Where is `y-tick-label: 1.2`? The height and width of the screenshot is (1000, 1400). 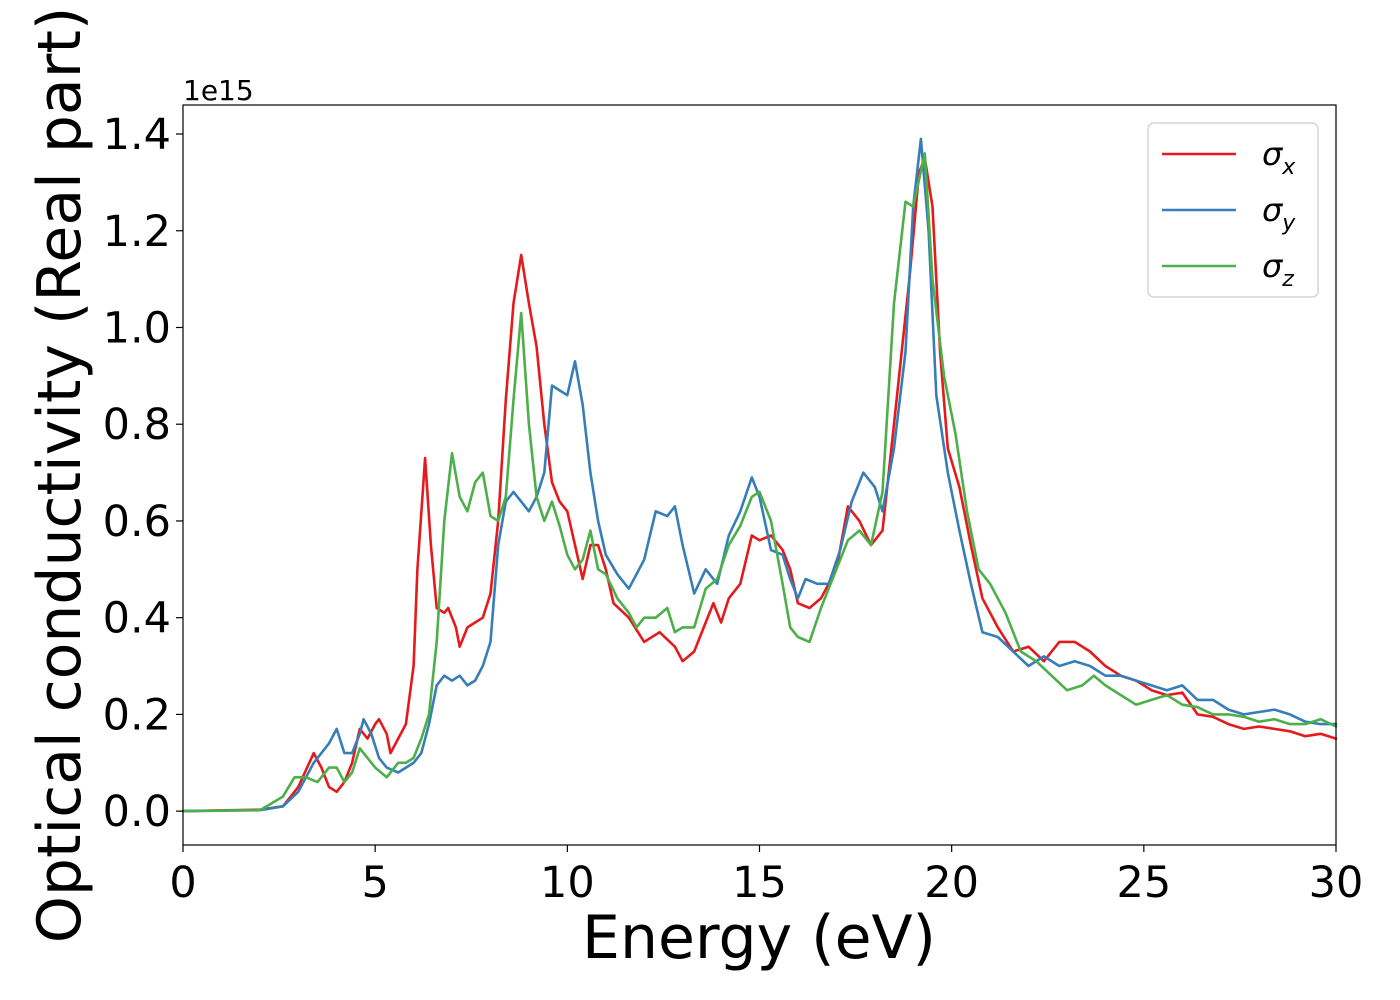 y-tick-label: 1.2 is located at coordinates (137, 232).